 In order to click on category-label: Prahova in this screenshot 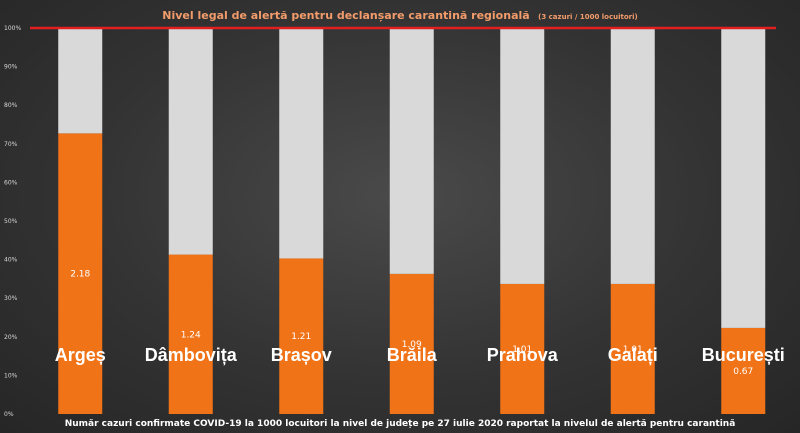, I will do `click(523, 355)`.